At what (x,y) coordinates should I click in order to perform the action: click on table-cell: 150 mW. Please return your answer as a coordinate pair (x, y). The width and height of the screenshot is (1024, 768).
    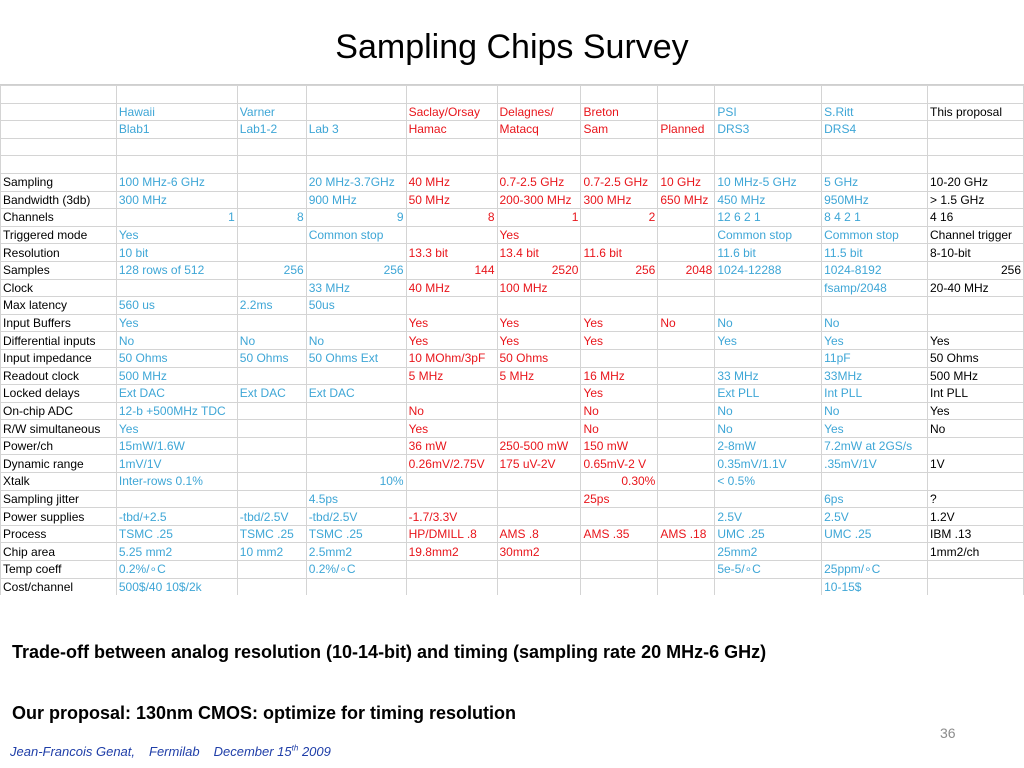
    Looking at the image, I should click on (619, 446).